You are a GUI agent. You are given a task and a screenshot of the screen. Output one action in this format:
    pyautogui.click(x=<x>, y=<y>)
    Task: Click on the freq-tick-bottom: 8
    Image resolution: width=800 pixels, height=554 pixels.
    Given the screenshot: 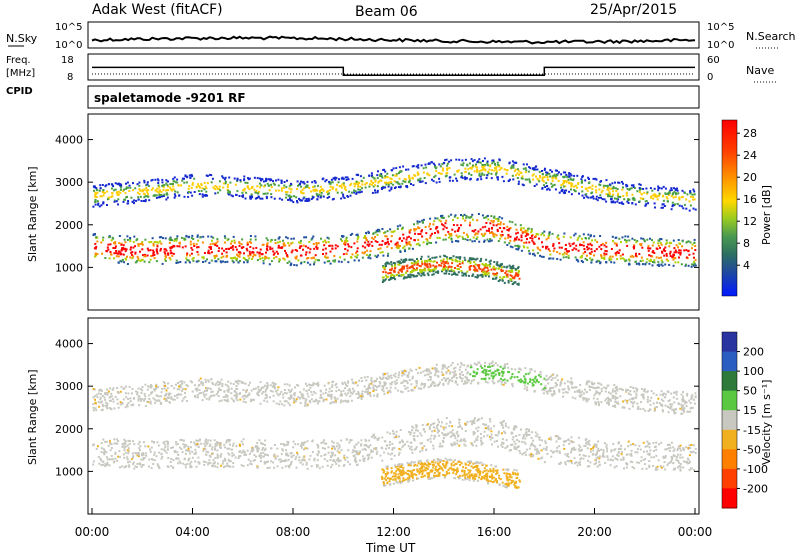 What is the action you would take?
    pyautogui.click(x=70, y=77)
    